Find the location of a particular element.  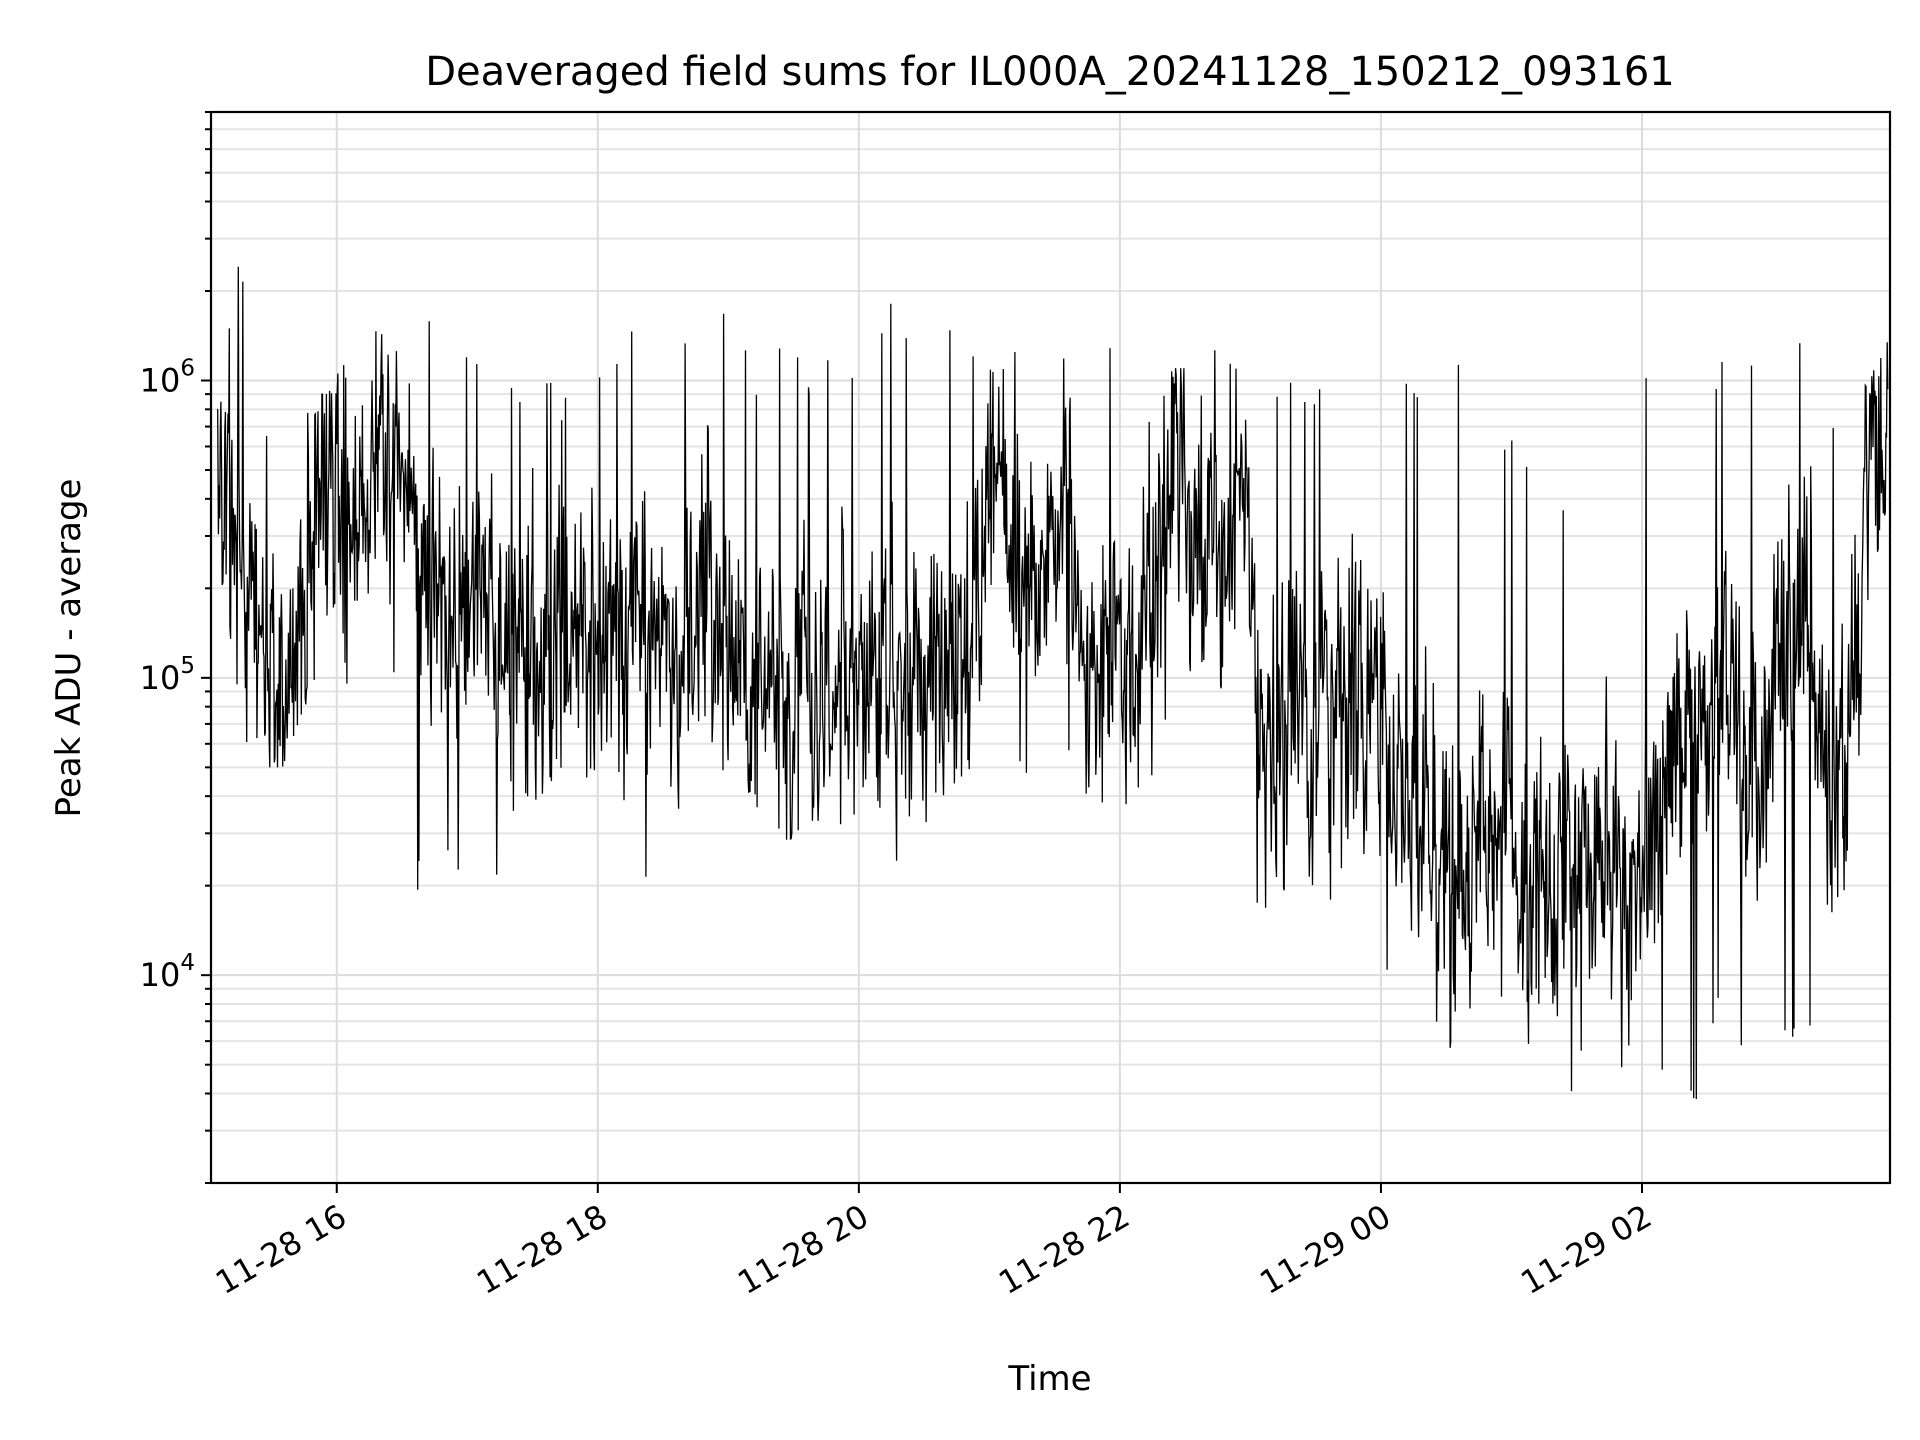

x-axis-label: Time is located at coordinates (1049, 1379).